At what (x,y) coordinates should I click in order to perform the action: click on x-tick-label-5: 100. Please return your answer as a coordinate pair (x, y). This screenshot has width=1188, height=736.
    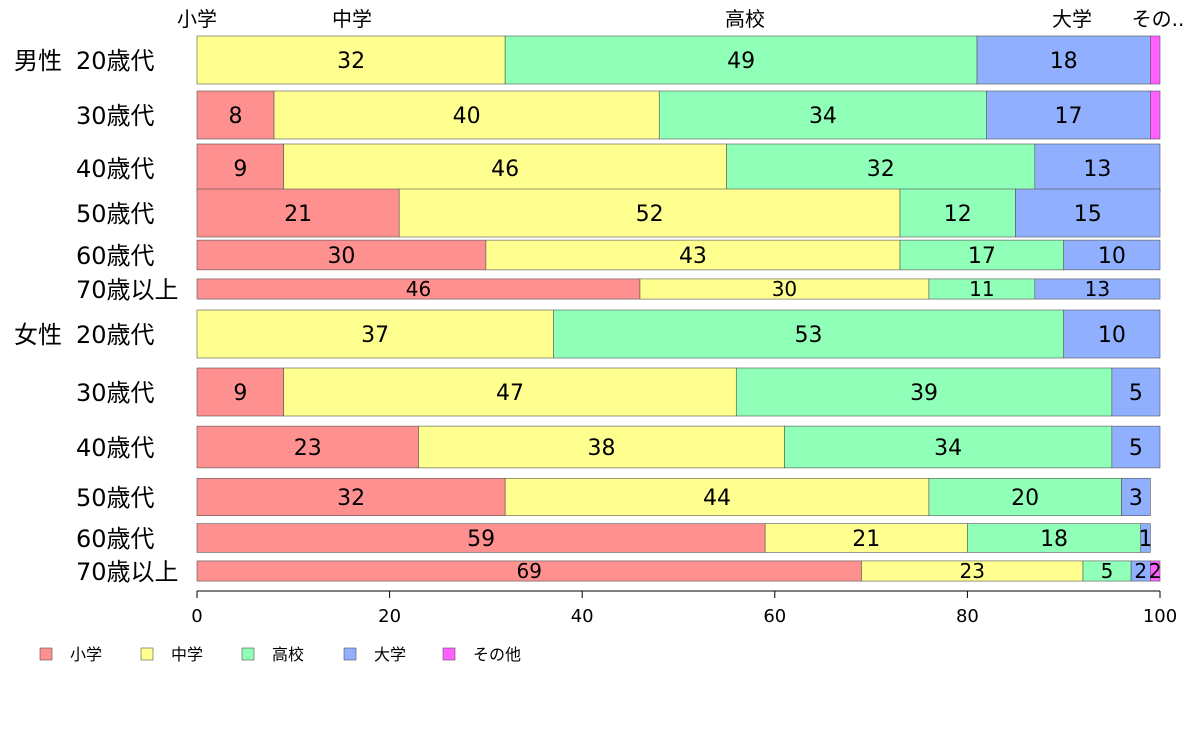
    Looking at the image, I should click on (1160, 616).